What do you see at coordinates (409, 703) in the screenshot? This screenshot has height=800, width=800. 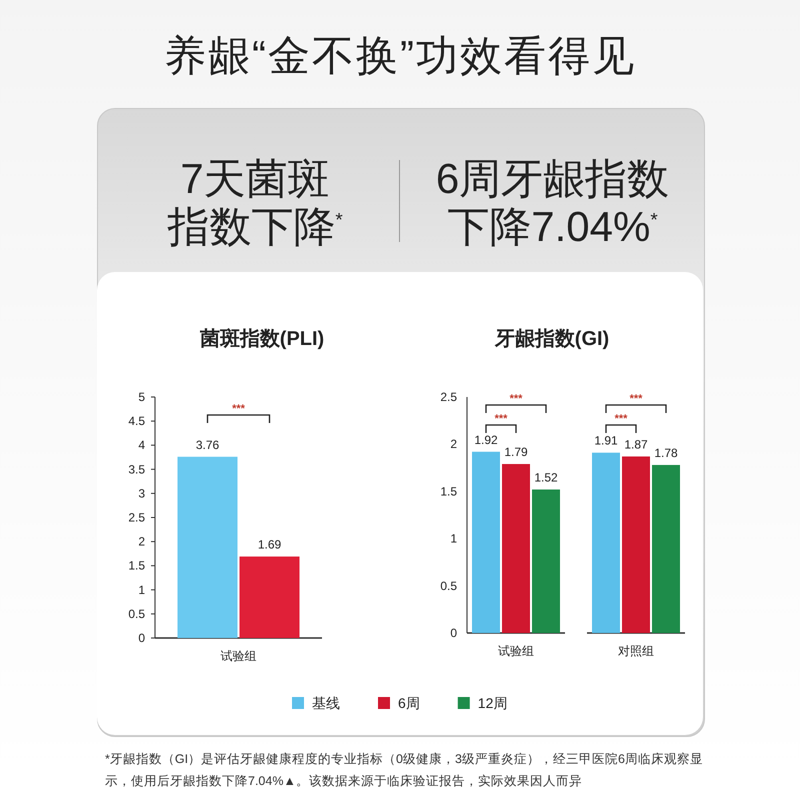 I see `legend-label: 6周` at bounding box center [409, 703].